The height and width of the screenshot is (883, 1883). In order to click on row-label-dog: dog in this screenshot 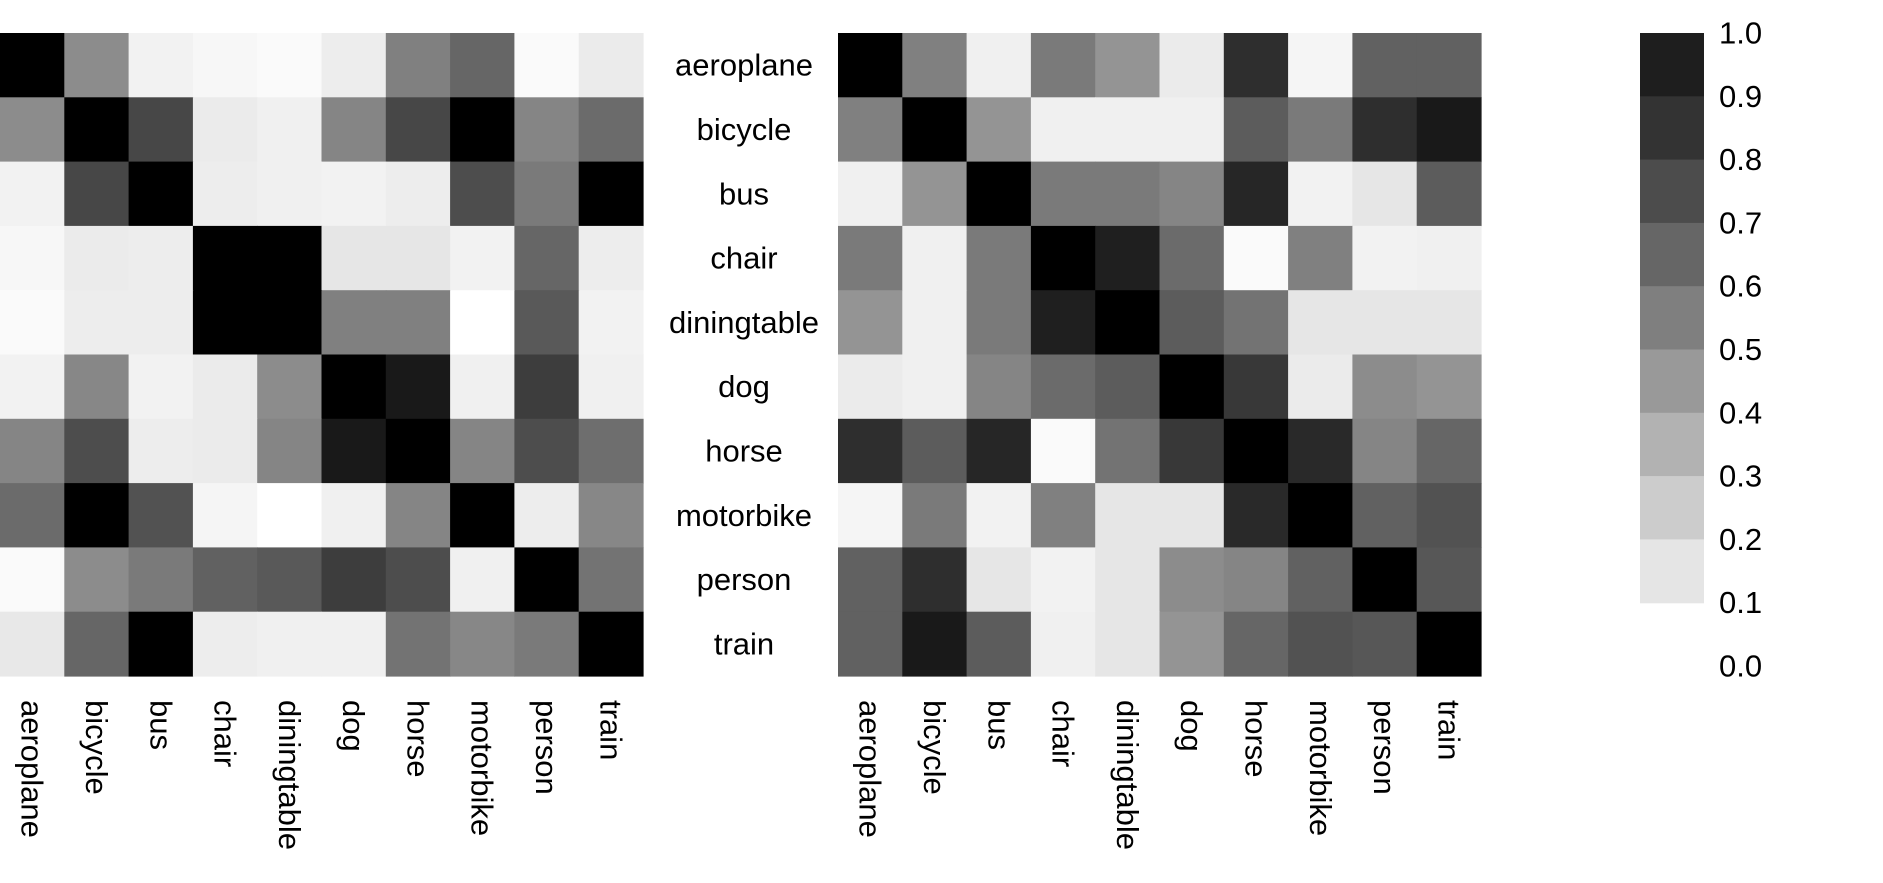, I will do `click(744, 386)`.